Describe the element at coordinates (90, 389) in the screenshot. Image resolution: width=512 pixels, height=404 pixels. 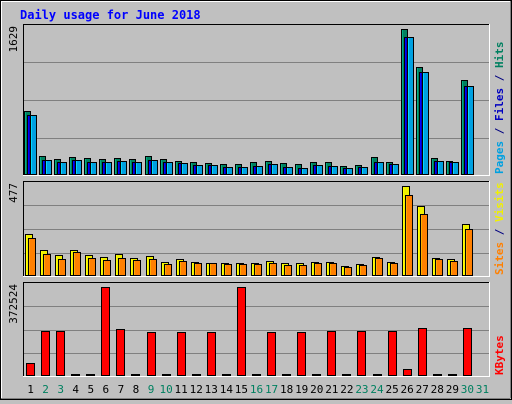
I see `x-tick-label: 5` at that location.